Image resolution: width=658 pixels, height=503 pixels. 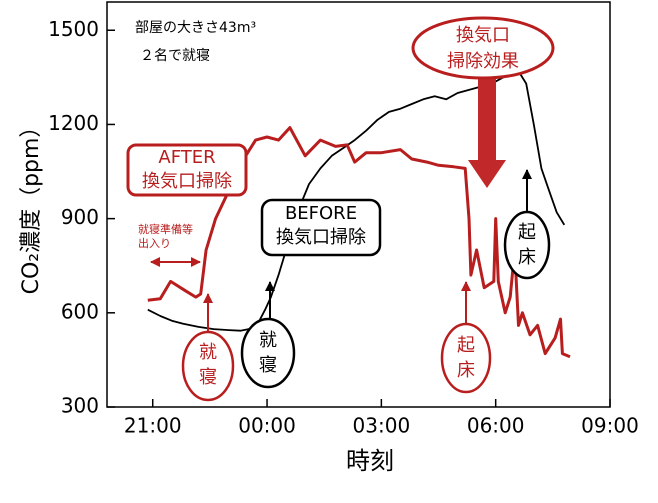 What do you see at coordinates (382, 426) in the screenshot?
I see `x-tick-label: 03:00` at bounding box center [382, 426].